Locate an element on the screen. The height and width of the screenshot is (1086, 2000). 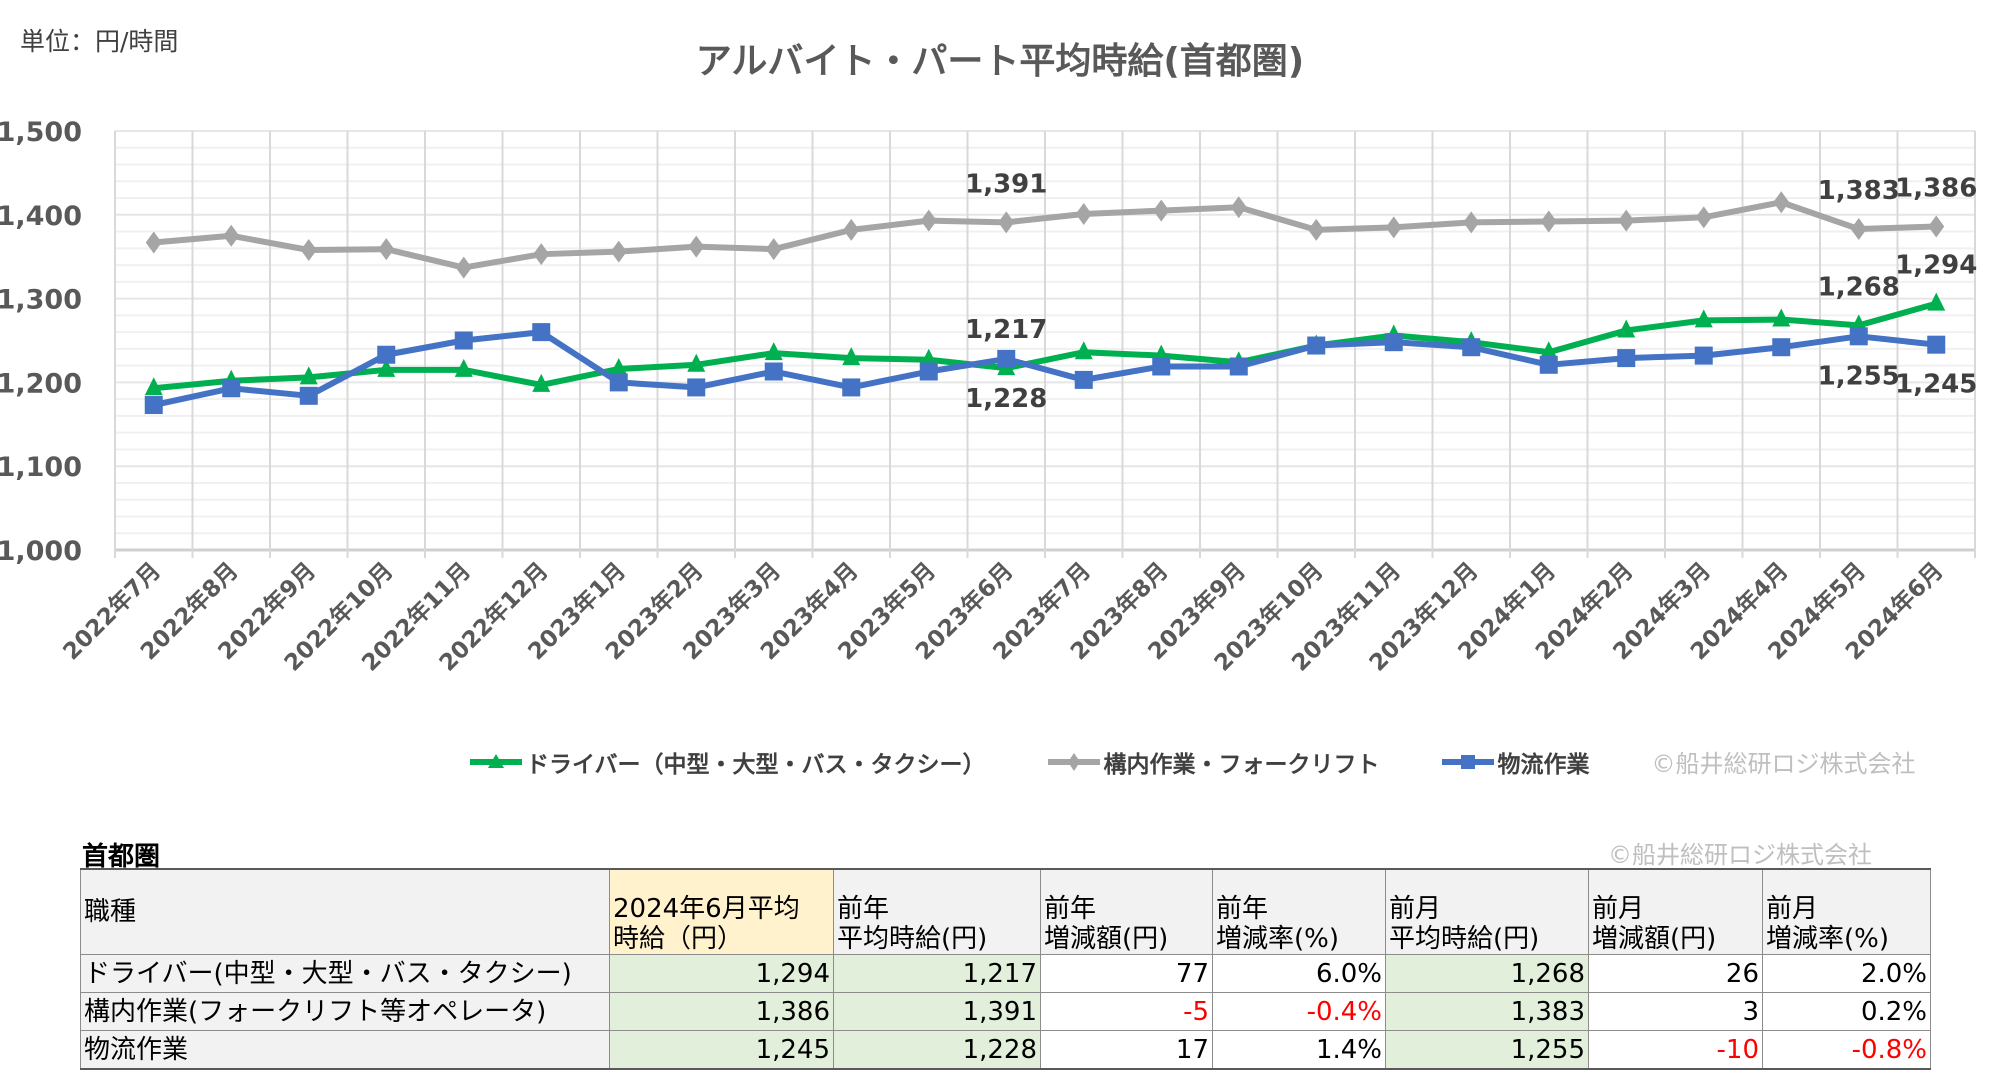
table-header-cell: 前年 増減率(%) is located at coordinates (1299, 911).